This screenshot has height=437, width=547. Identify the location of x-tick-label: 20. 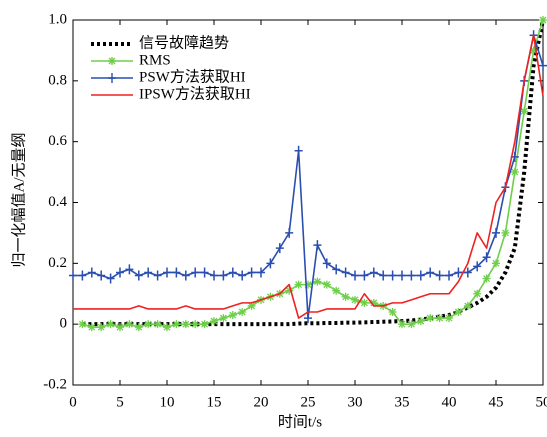
(261, 402).